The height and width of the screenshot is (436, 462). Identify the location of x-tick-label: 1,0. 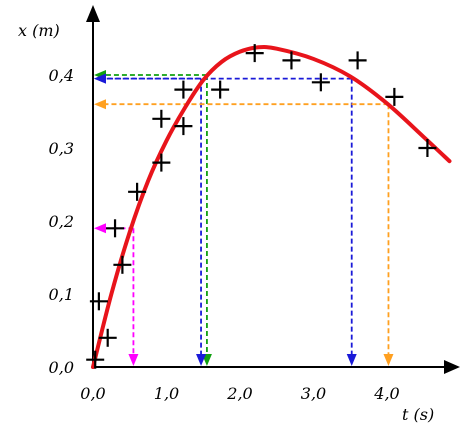
(166, 393).